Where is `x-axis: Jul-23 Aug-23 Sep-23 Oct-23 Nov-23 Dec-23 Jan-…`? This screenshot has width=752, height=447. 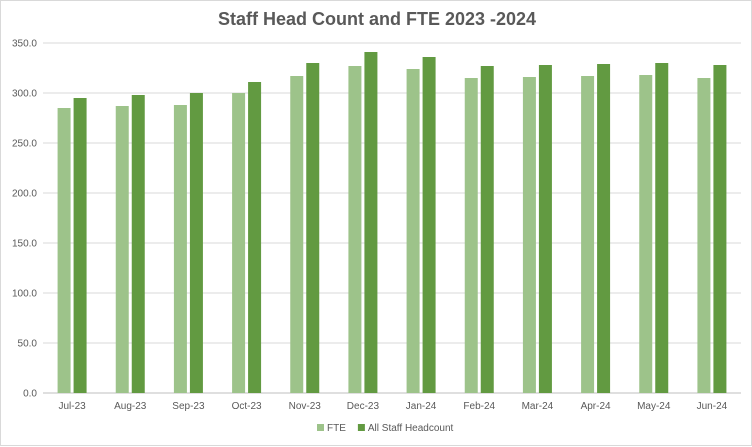
x-axis: Jul-23 Aug-23 Sep-23 Oct-23 Nov-23 Dec-23 Jan-… is located at coordinates (392, 406).